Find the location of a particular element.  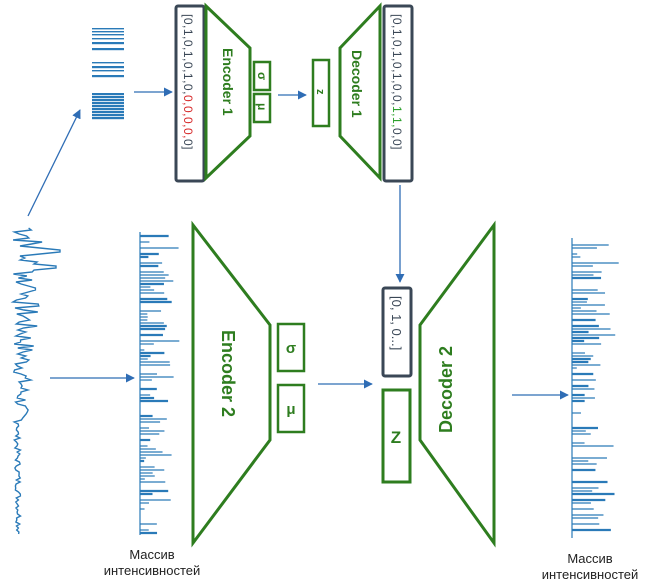

encoder1-trapezoid is located at coordinates (228, 92).